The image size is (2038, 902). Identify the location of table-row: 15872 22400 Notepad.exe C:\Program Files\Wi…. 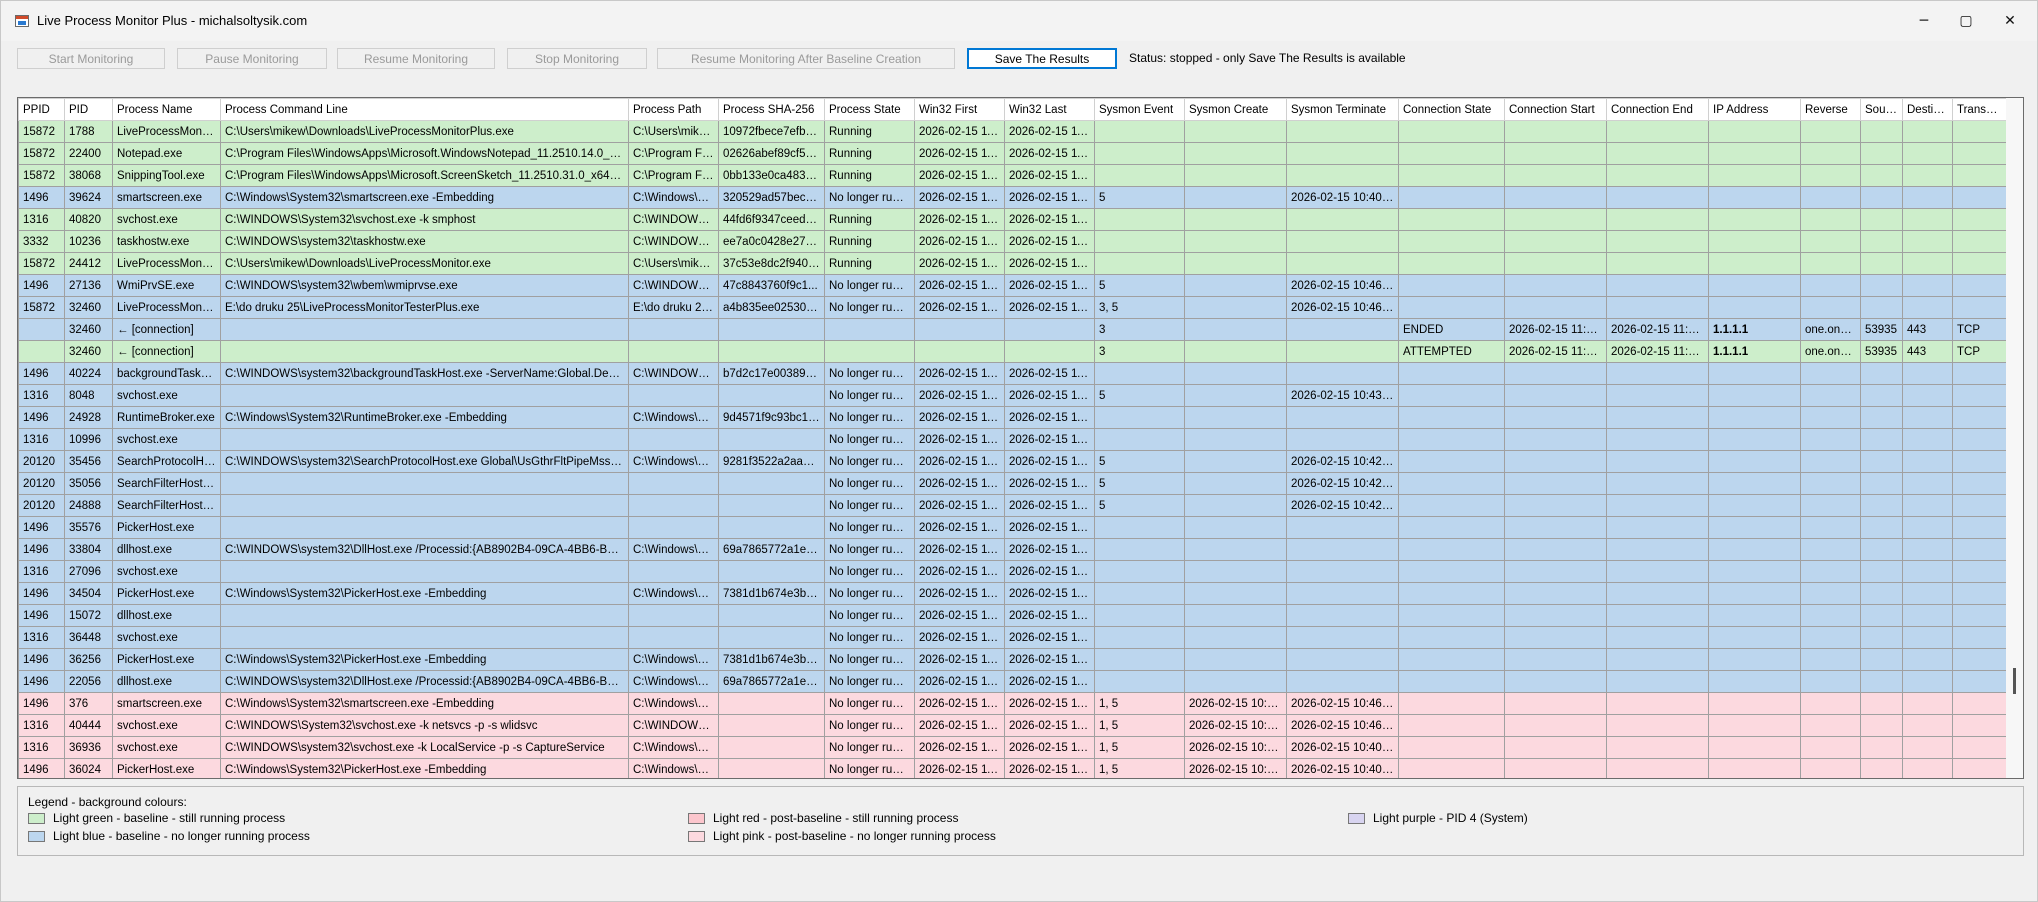
(1012, 153).